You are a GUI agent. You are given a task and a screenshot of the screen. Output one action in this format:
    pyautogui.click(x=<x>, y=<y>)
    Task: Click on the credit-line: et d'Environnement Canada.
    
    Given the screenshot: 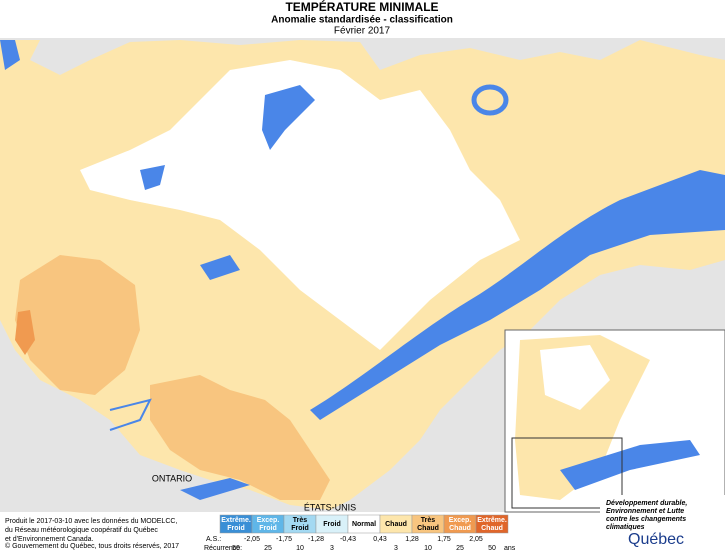 What is the action you would take?
    pyautogui.click(x=49, y=539)
    